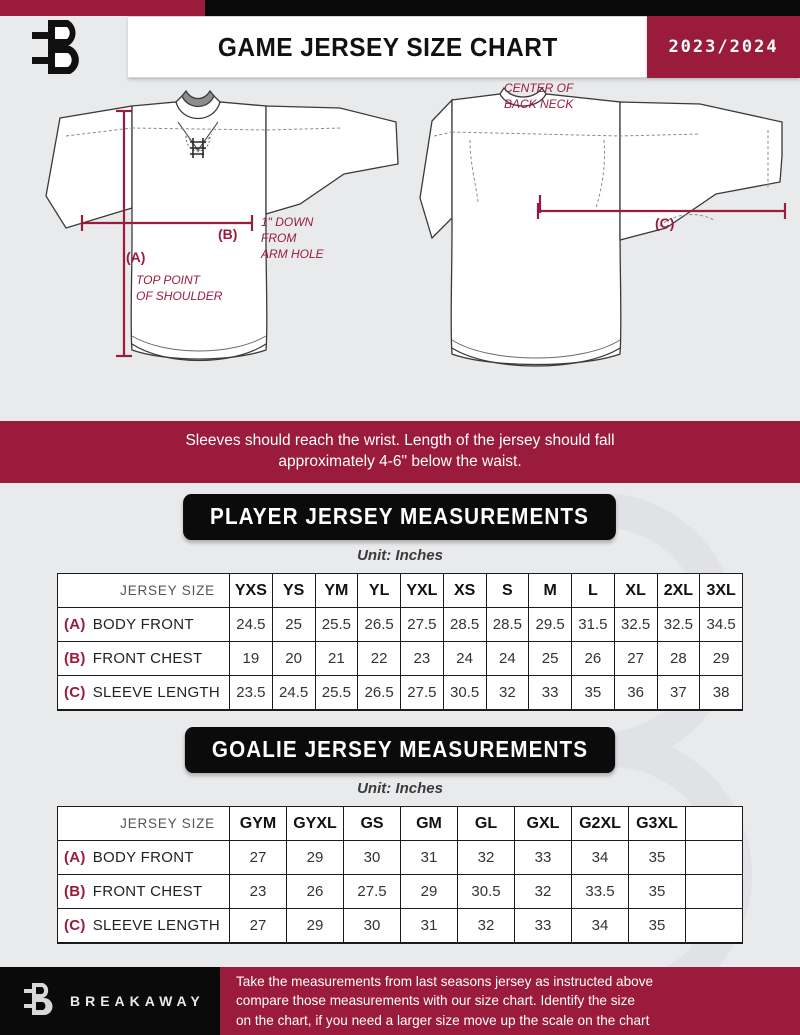  What do you see at coordinates (657, 857) in the screenshot?
I see `goalie-r0-c7: 35` at bounding box center [657, 857].